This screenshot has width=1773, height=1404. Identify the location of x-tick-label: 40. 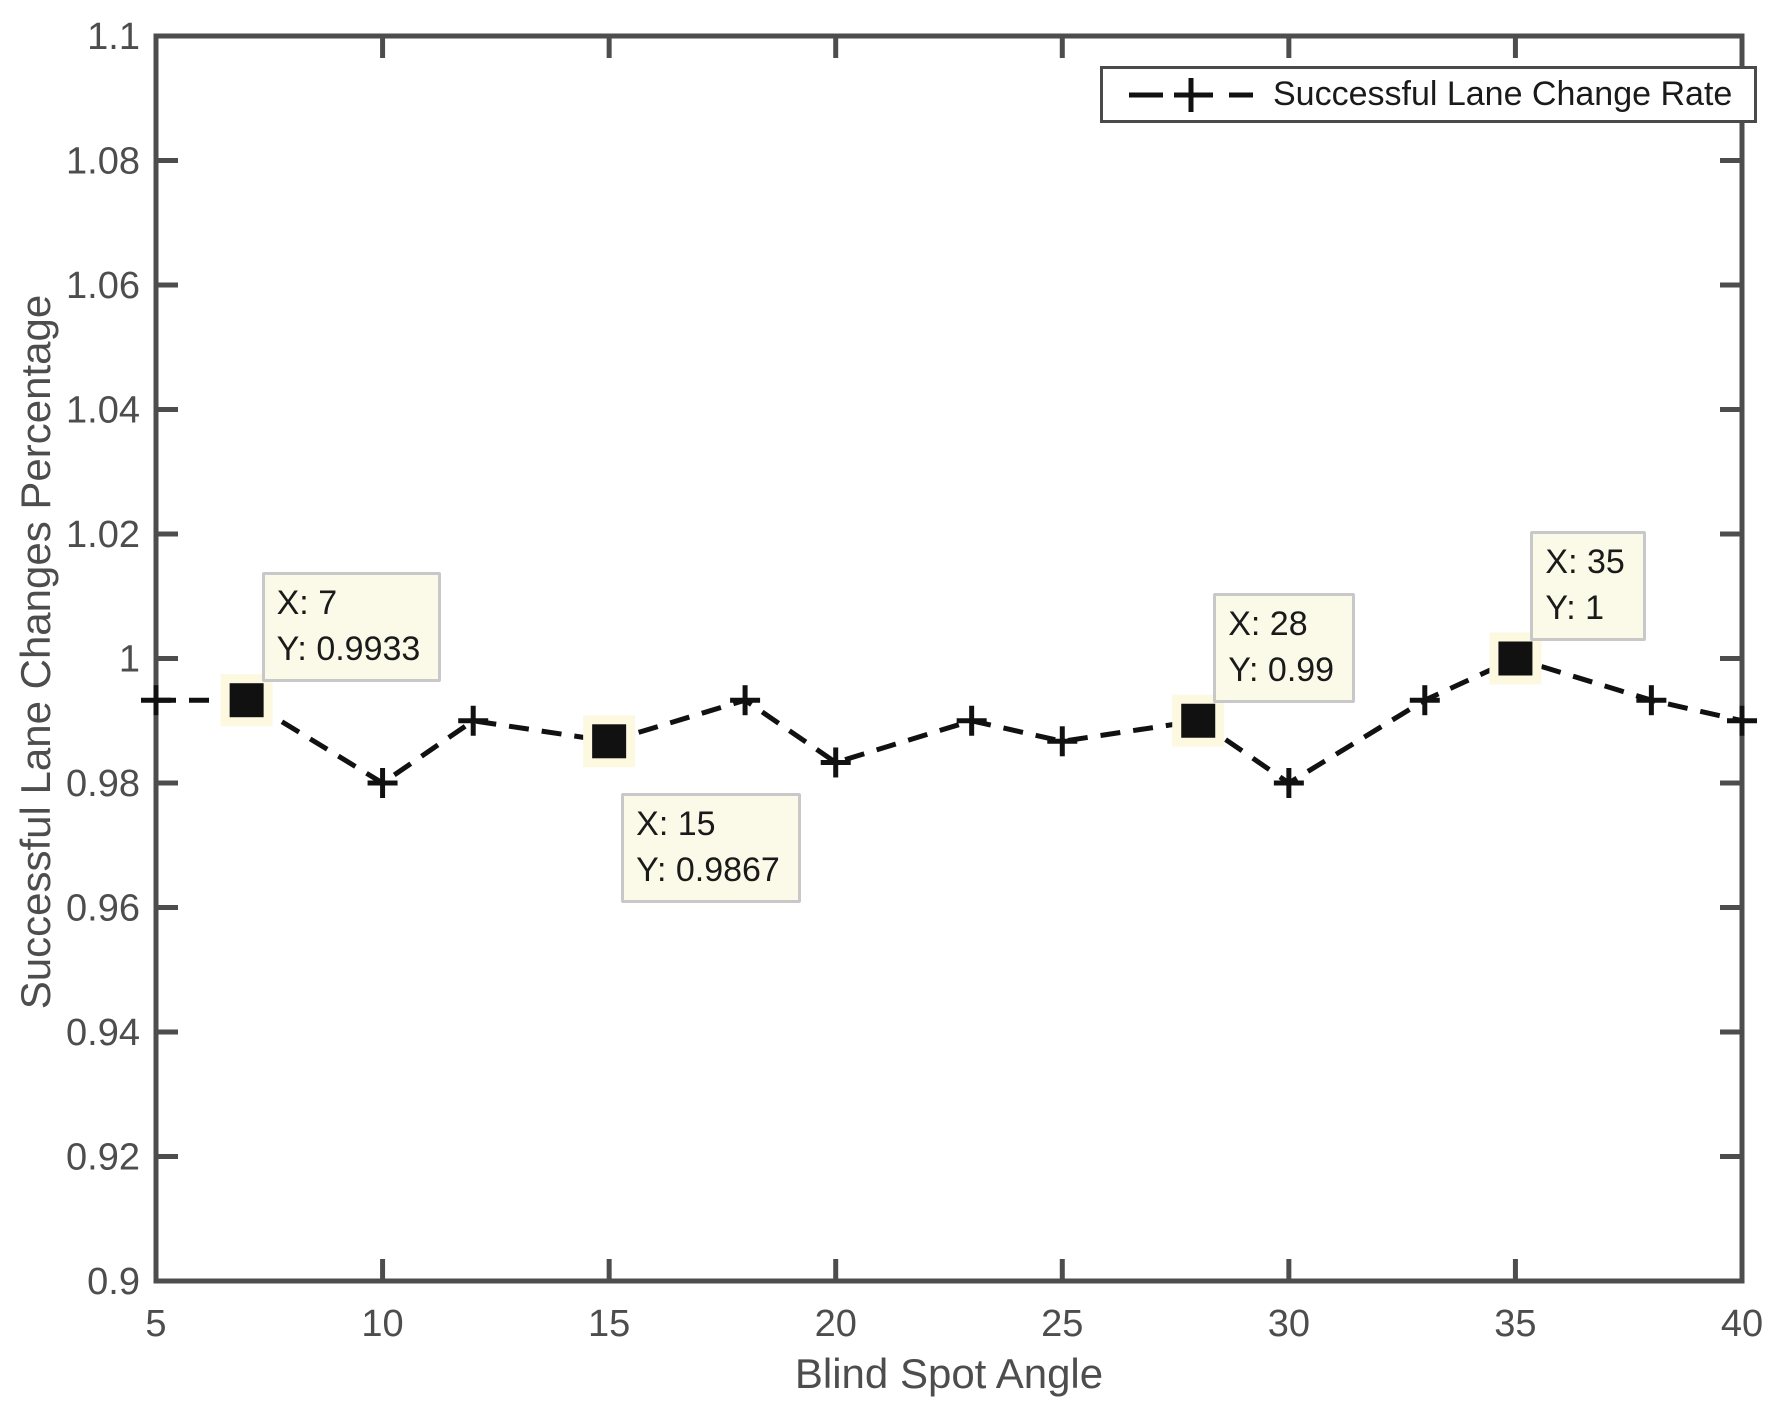
(1742, 1324).